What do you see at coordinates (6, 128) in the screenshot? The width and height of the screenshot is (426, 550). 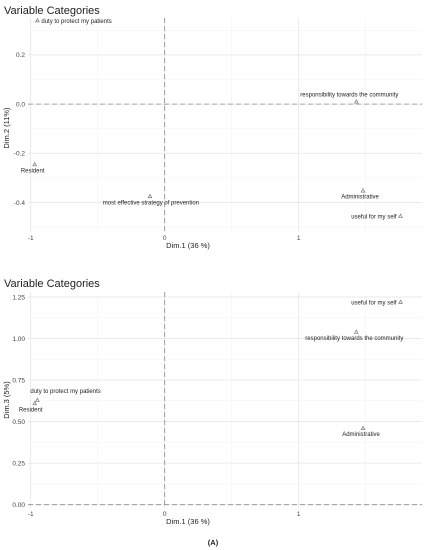 I see `y-axis-label: Dim.2 (11%)` at bounding box center [6, 128].